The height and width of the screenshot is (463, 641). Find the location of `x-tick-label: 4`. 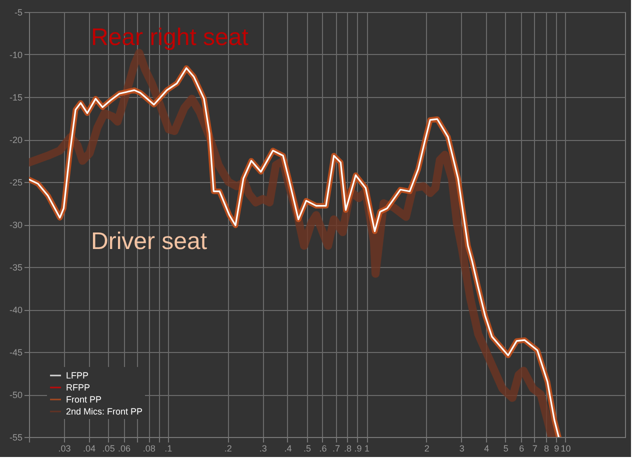

x-tick-label: 4 is located at coordinates (487, 449).